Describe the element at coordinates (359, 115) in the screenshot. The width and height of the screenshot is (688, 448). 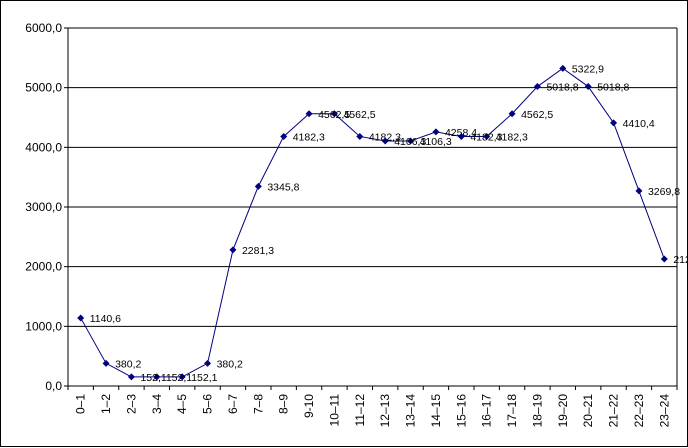
I see `data-label-10: 4562,5` at that location.